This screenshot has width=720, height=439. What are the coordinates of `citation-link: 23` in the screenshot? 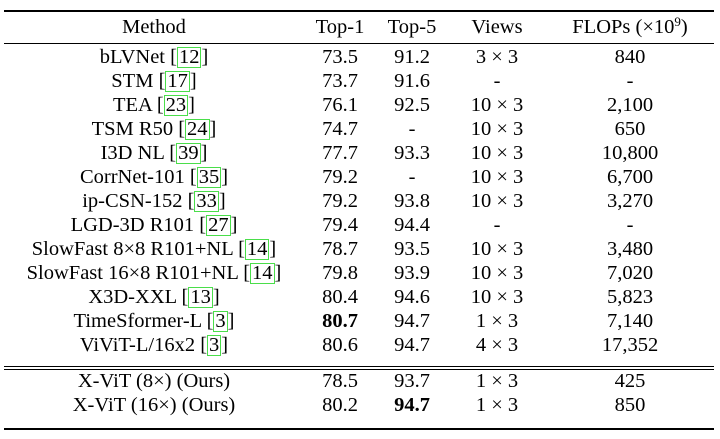 It's located at (176, 105).